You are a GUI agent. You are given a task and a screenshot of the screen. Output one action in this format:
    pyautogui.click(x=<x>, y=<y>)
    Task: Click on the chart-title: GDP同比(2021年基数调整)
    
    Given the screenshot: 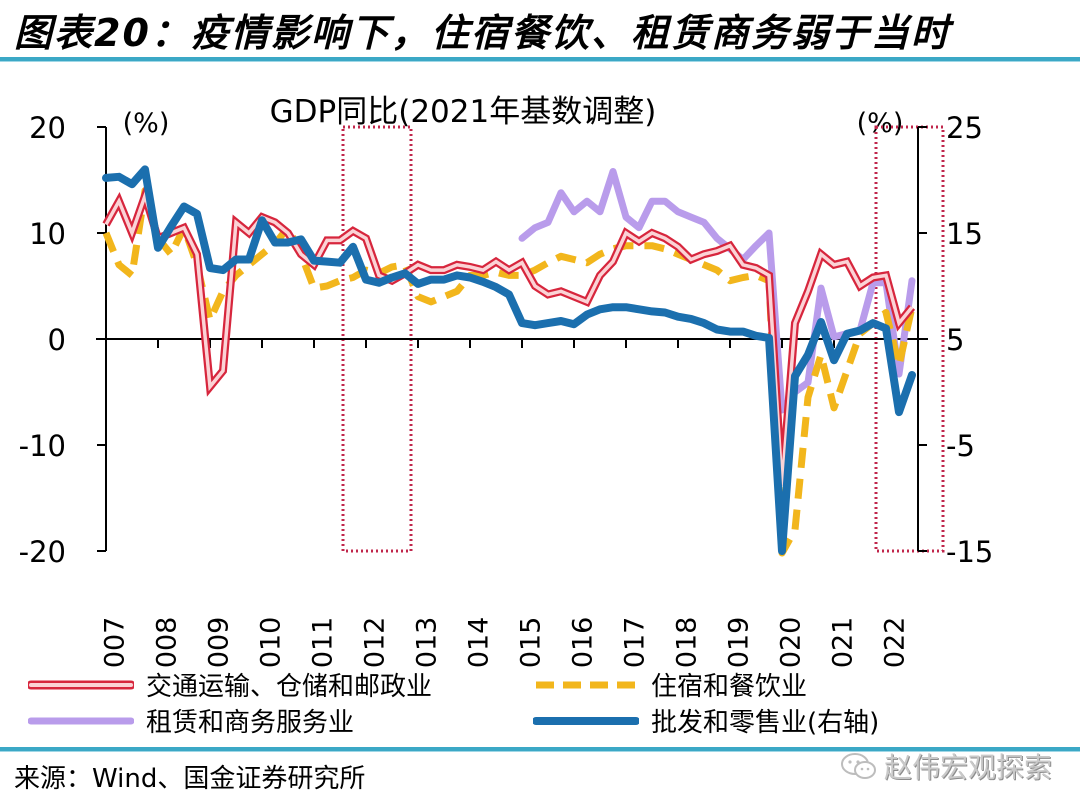 What is the action you would take?
    pyautogui.click(x=463, y=112)
    